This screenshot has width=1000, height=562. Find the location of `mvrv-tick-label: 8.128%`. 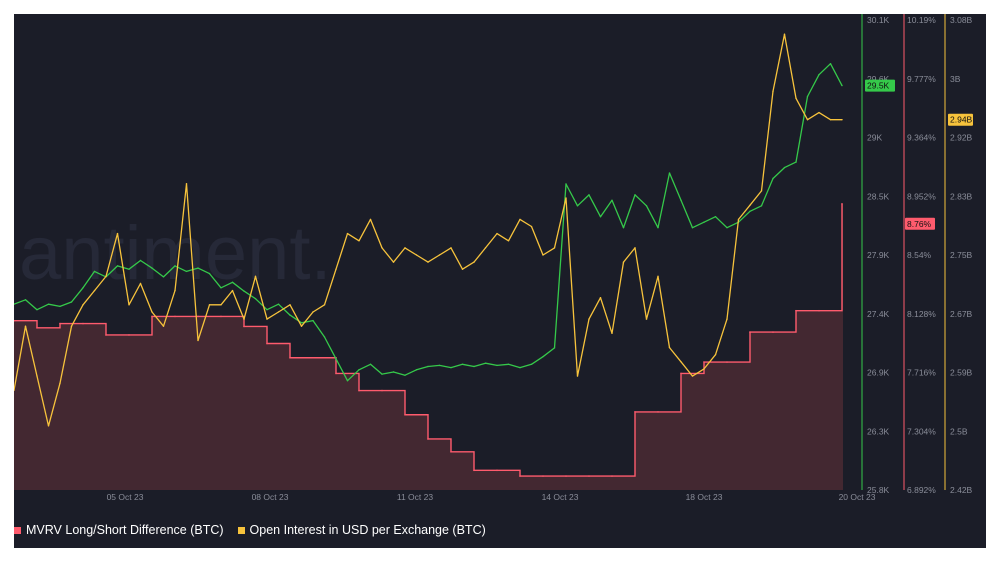

mvrv-tick-label: 8.128% is located at coordinates (921, 314).